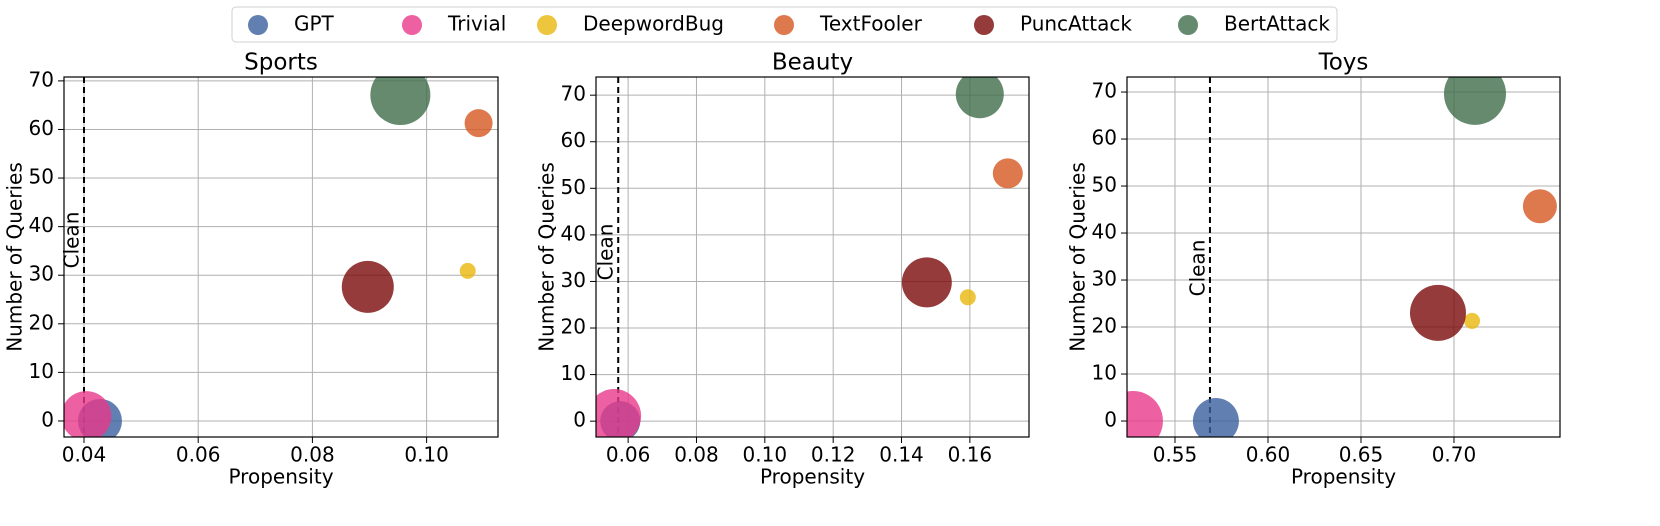 This screenshot has height=526, width=1660. What do you see at coordinates (1277, 24) in the screenshot?
I see `legend-label: BertAttack` at bounding box center [1277, 24].